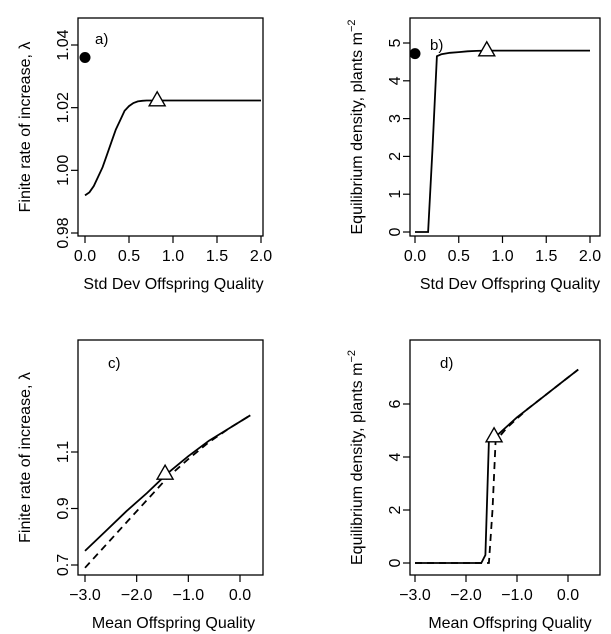 Image resolution: width=611 pixels, height=634 pixels. What do you see at coordinates (395, 118) in the screenshot?
I see `y-tick-label: 3` at bounding box center [395, 118].